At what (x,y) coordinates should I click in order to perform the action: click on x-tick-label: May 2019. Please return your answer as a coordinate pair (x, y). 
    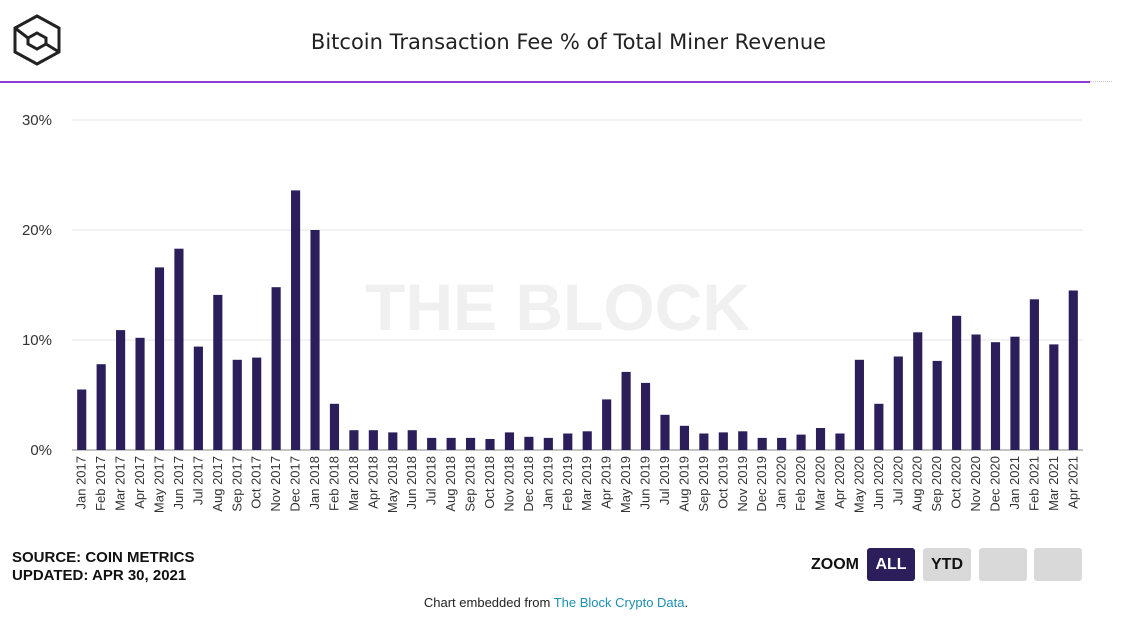
    Looking at the image, I should click on (625, 484).